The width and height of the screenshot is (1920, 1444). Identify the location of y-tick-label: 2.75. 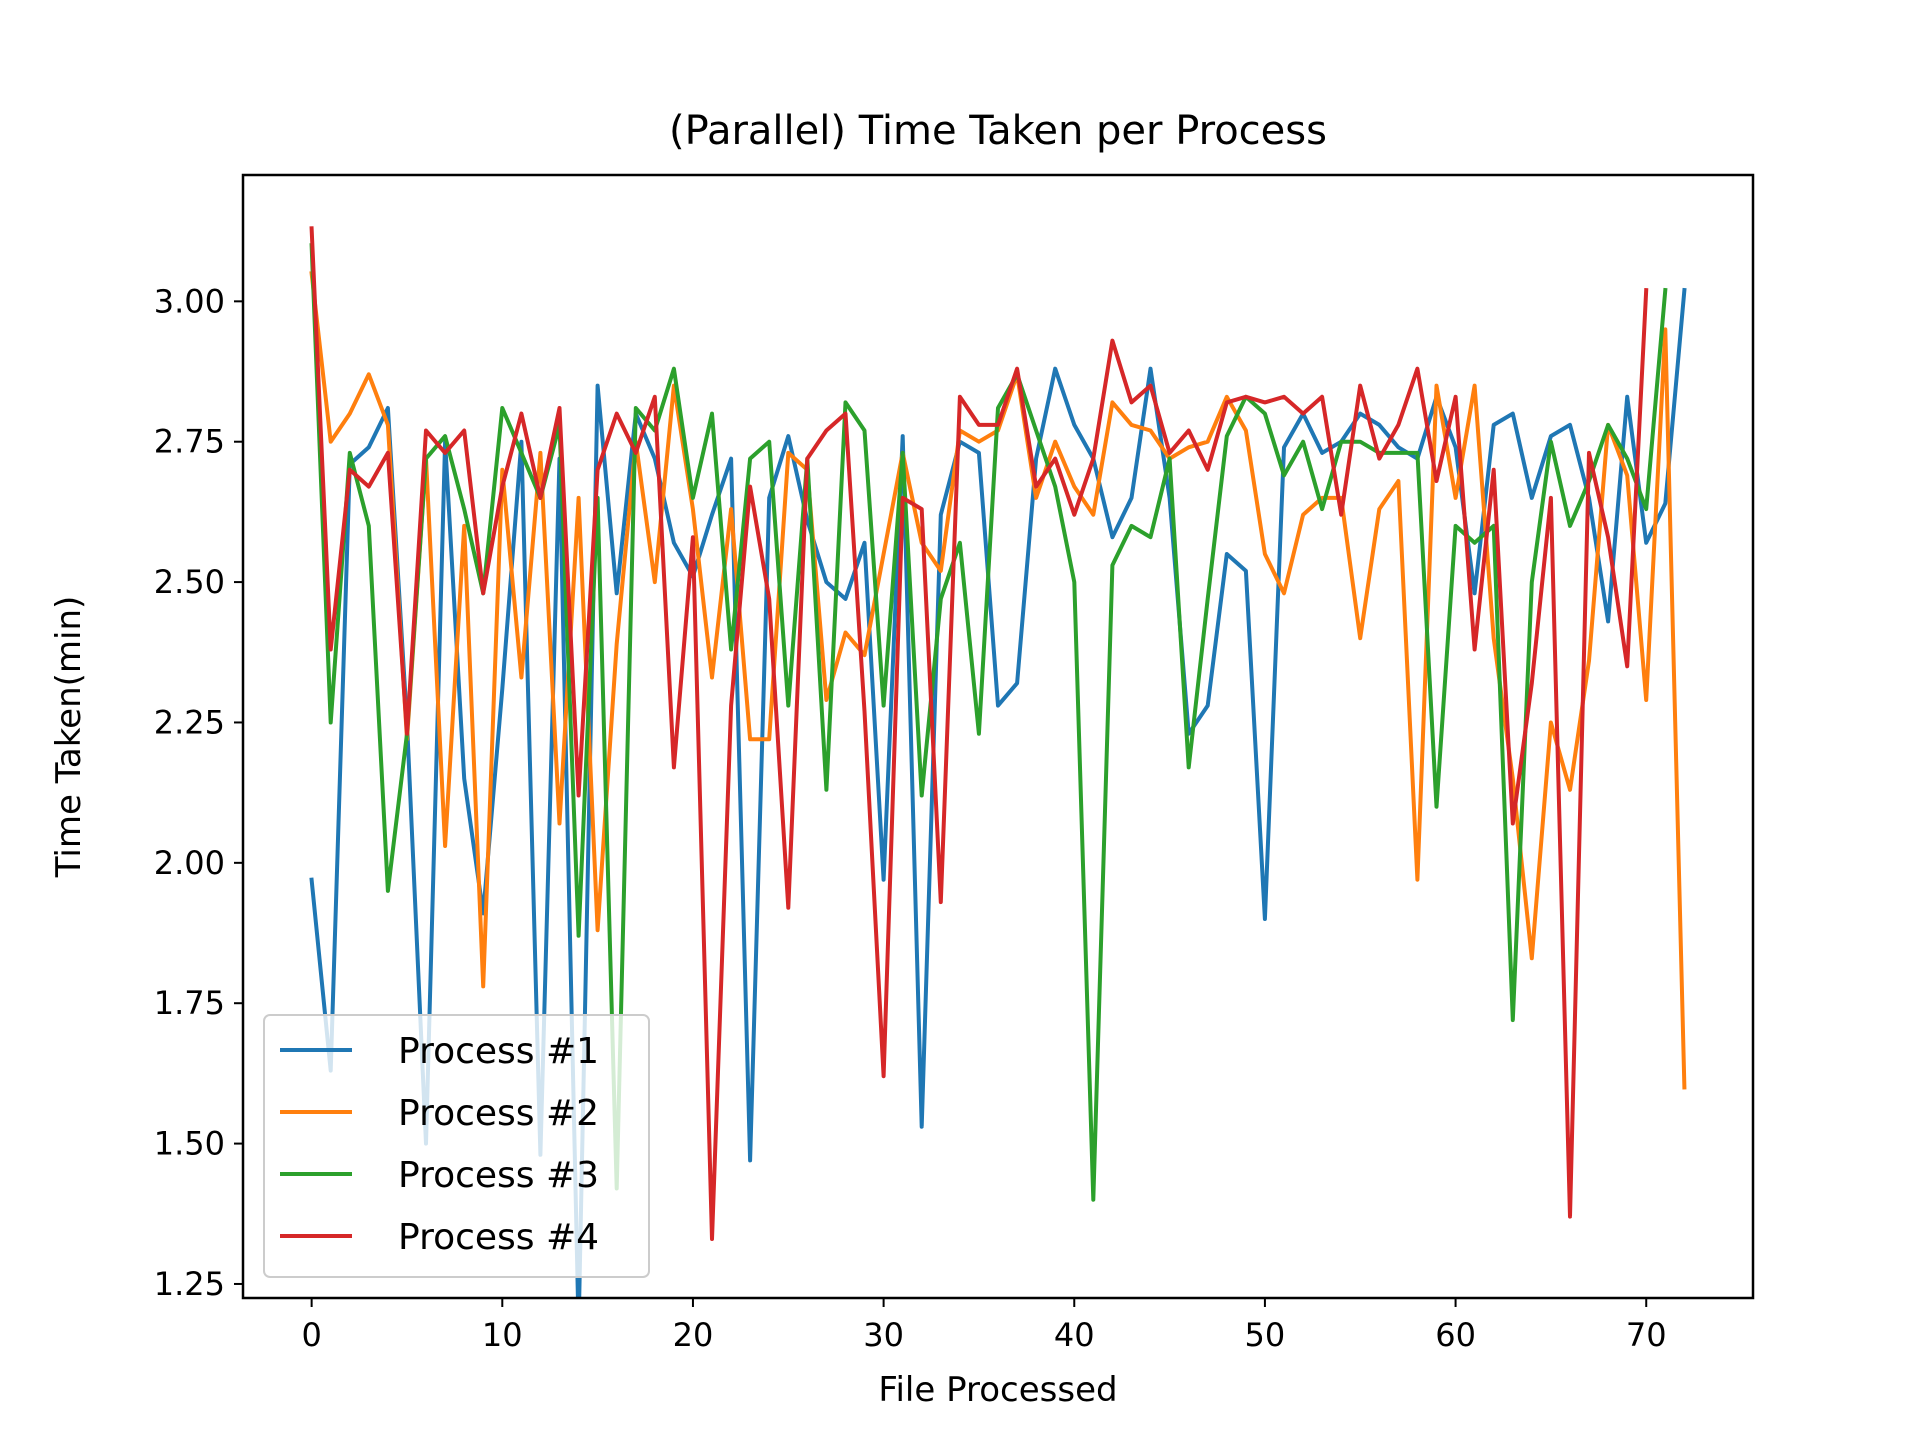
(189, 442).